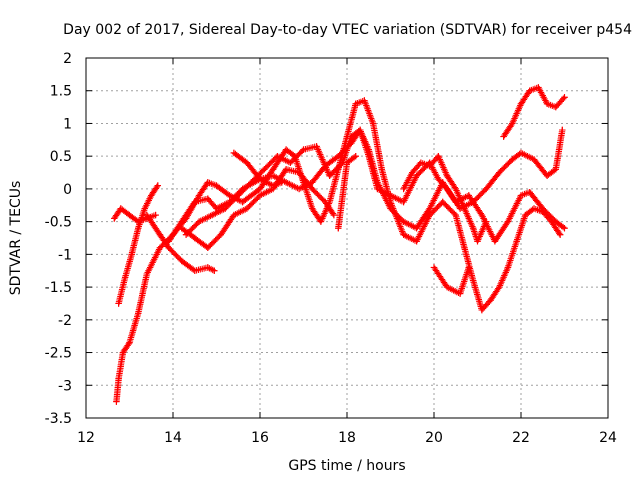 The image size is (640, 480). What do you see at coordinates (67, 124) in the screenshot?
I see `y-tick-label: 1` at bounding box center [67, 124].